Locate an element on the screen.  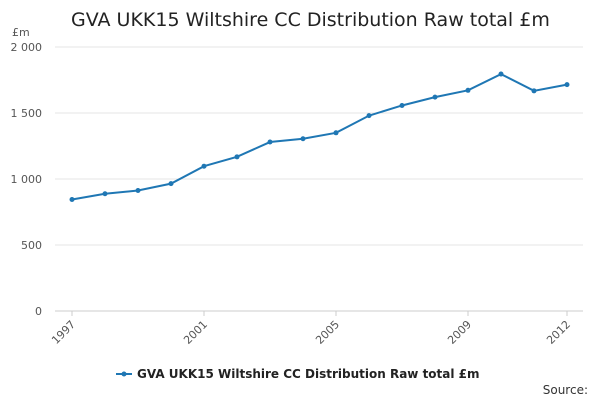
data-point-2003 is located at coordinates (270, 142).